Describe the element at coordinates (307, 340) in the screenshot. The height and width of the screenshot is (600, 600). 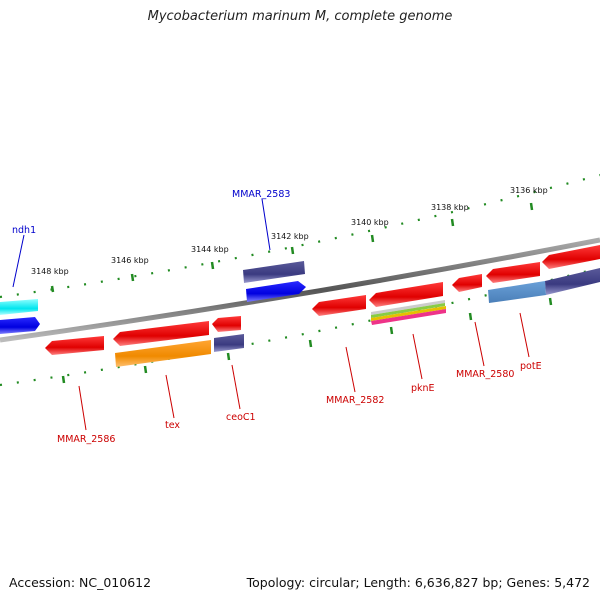
I see `inner-major-ticks` at that location.